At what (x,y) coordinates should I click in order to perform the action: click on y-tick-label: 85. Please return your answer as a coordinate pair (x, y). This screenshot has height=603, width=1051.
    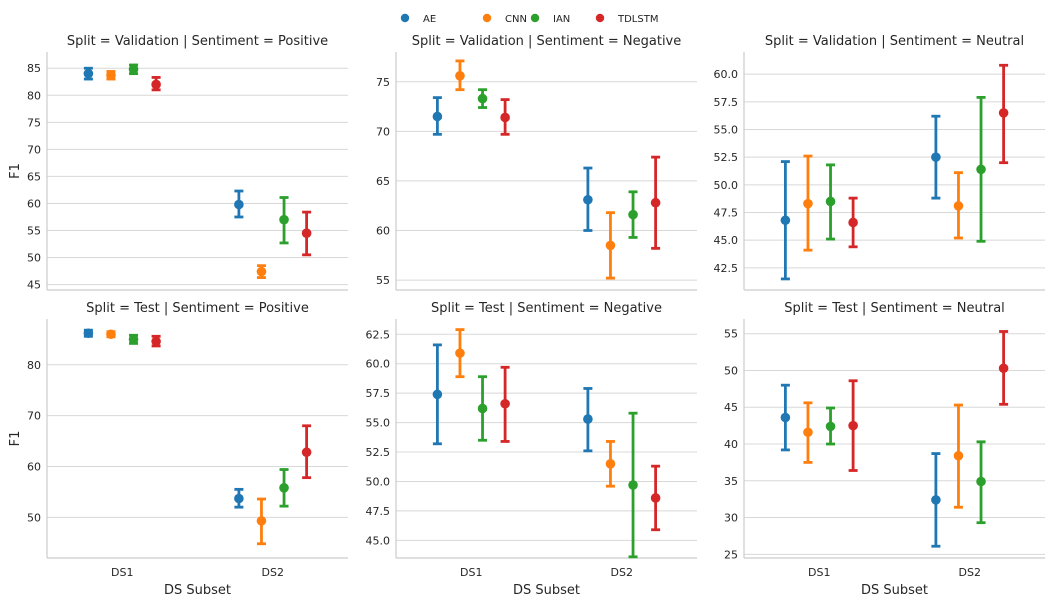
    Looking at the image, I should click on (34, 68).